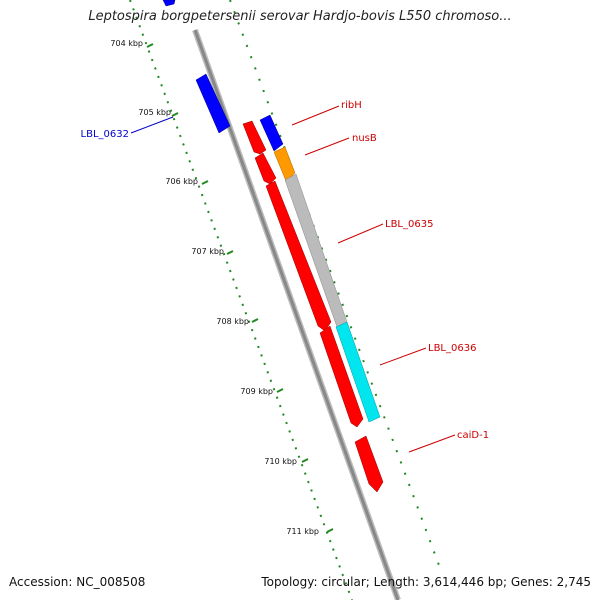 The image size is (600, 600). What do you see at coordinates (77, 582) in the screenshot?
I see `accession-text: Accession: NC_008508` at bounding box center [77, 582].